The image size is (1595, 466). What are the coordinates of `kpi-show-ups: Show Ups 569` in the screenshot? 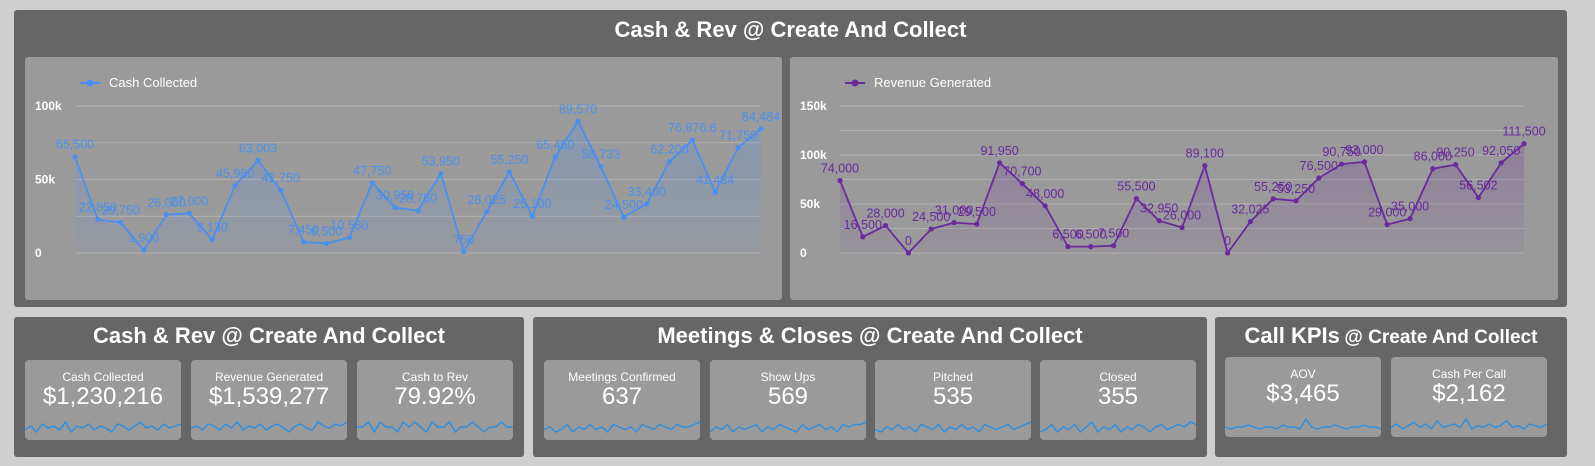 It's located at (788, 400).